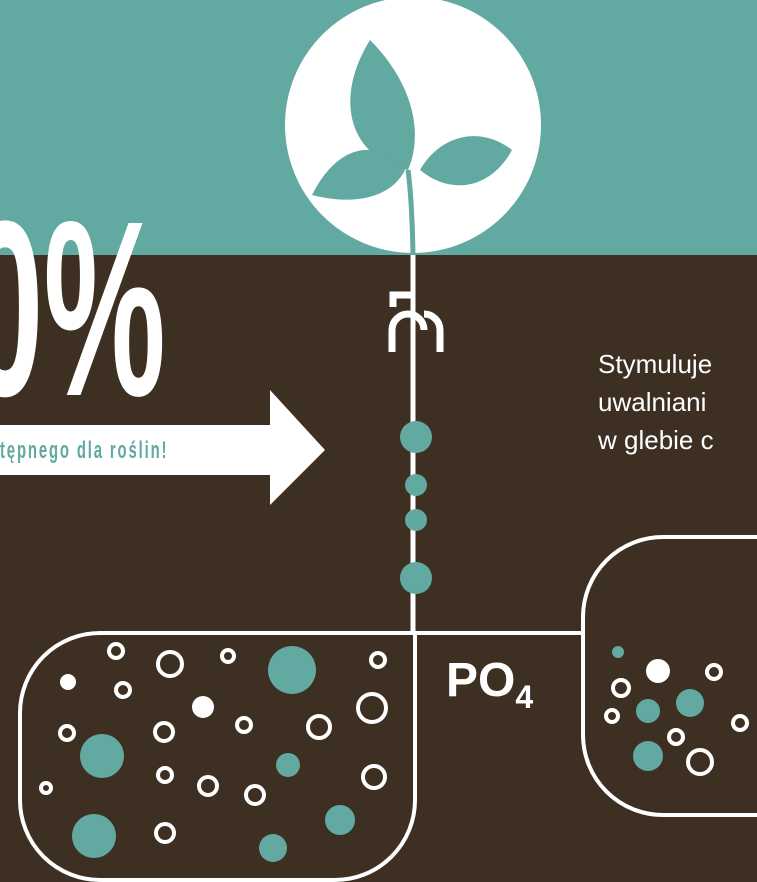  I want to click on stem-top, so click(410, 212).